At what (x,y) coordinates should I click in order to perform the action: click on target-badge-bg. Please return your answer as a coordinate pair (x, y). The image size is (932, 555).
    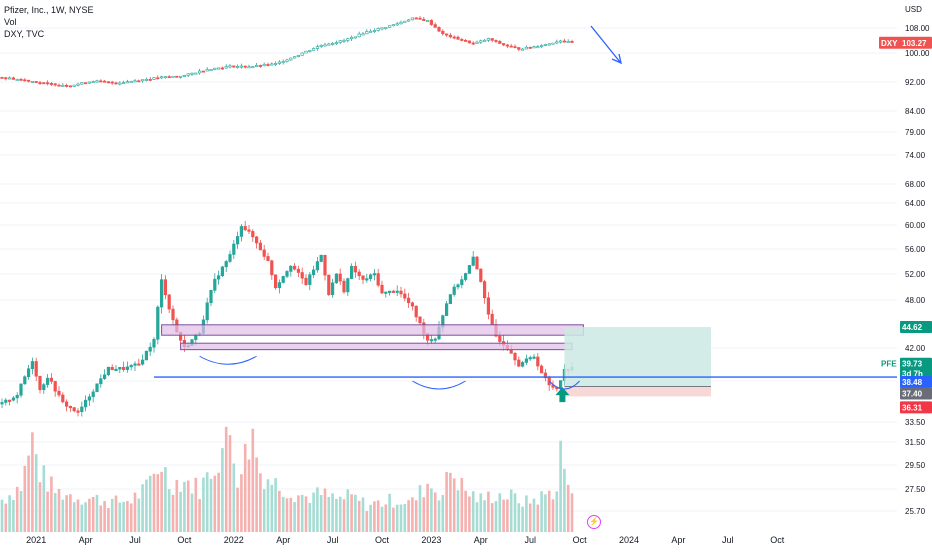
    Looking at the image, I should click on (916, 327).